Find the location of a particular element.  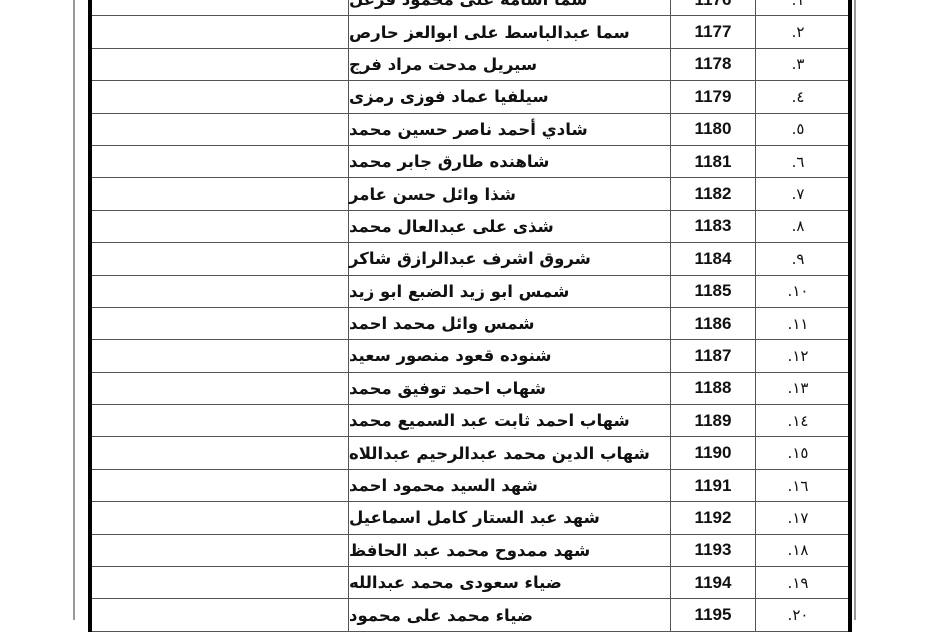

code-cell: 1185 is located at coordinates (712, 291).